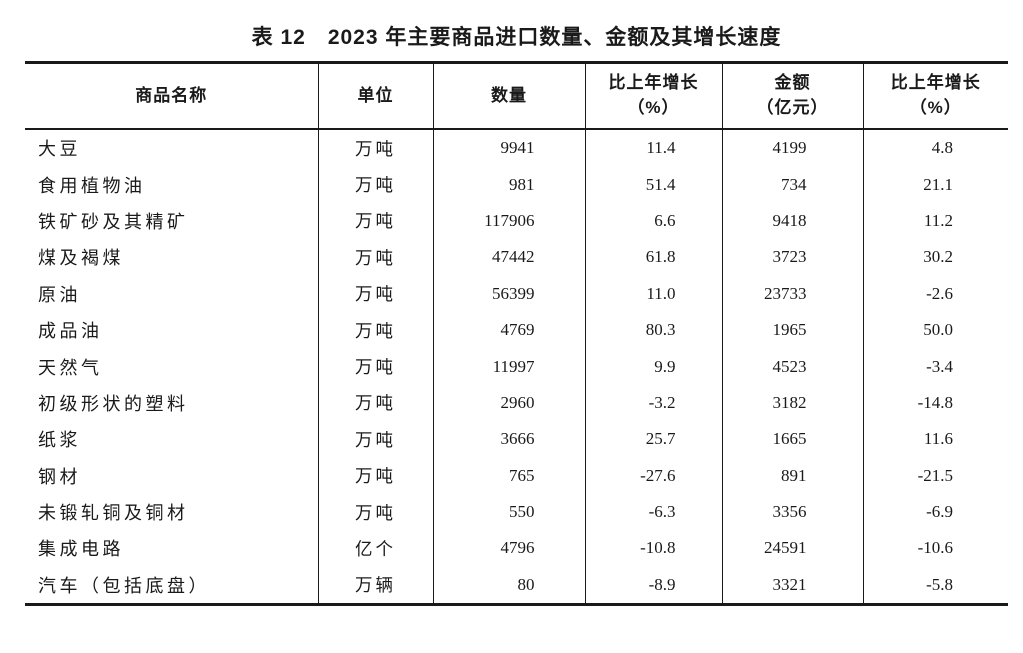  Describe the element at coordinates (70, 331) in the screenshot. I see `commodity-name-cell: 成品油` at that location.